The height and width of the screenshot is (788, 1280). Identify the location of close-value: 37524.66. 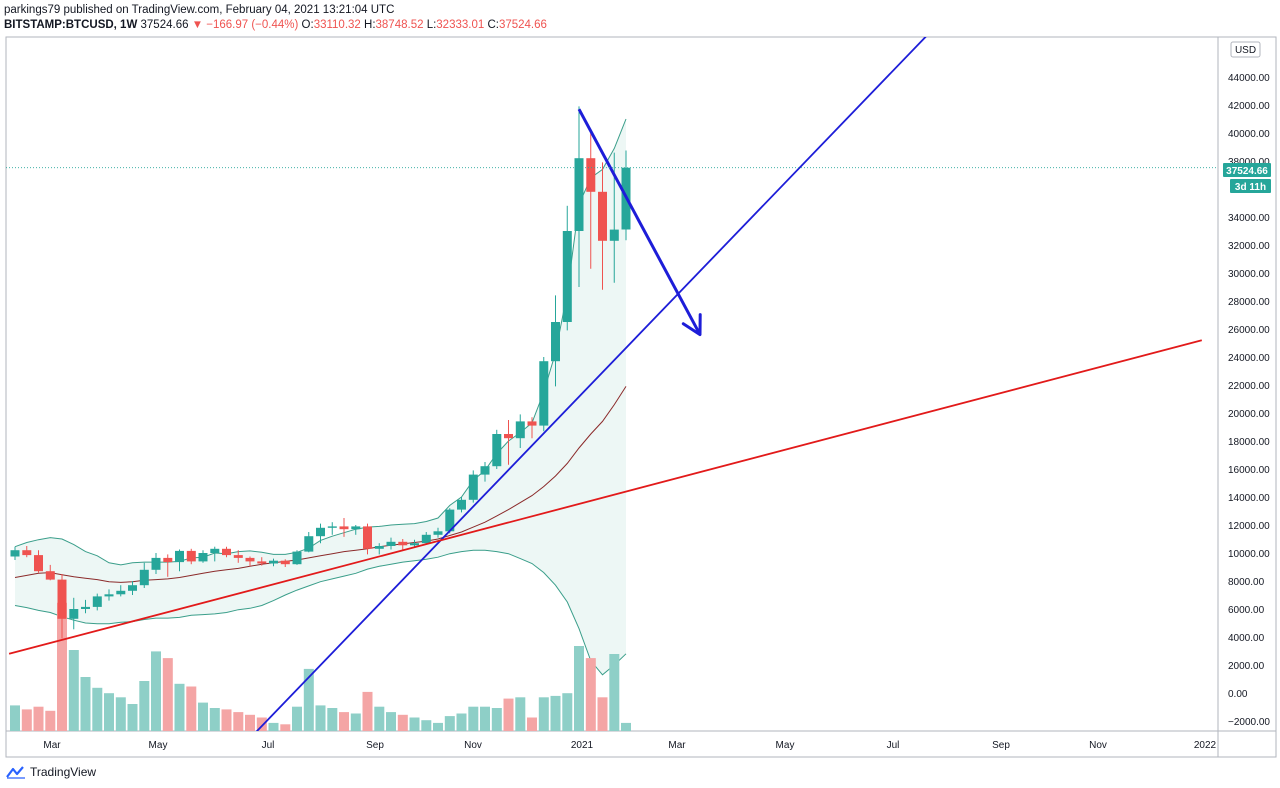
(522, 25).